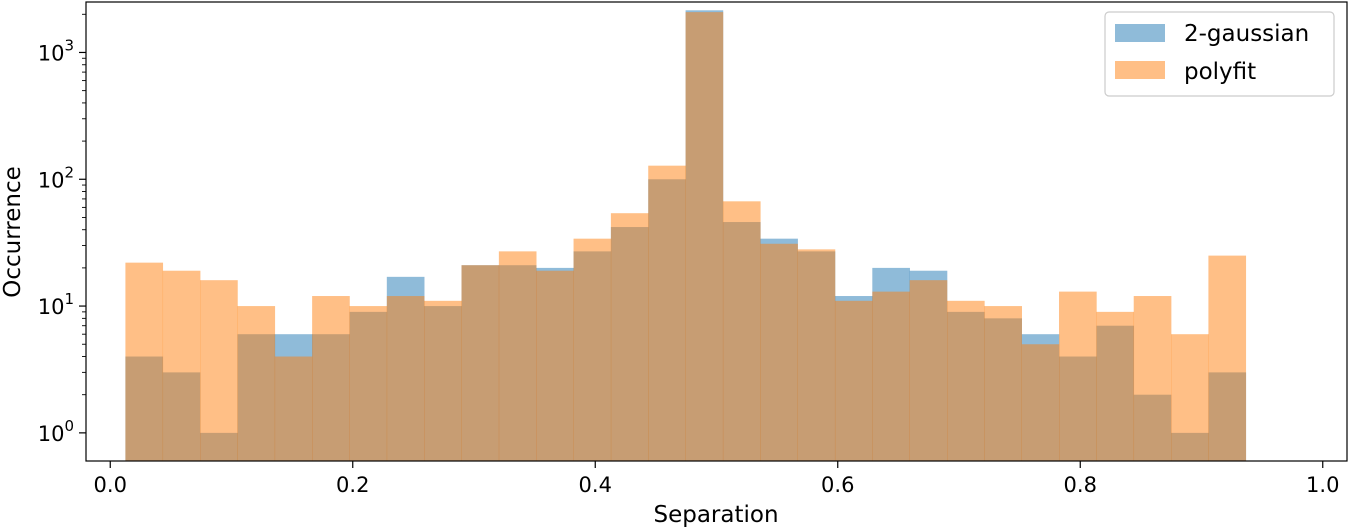 The height and width of the screenshot is (527, 1350). Describe the element at coordinates (62, 229) in the screenshot. I see `y-axis: 10⁰ 10¹ 10² 10³` at that location.